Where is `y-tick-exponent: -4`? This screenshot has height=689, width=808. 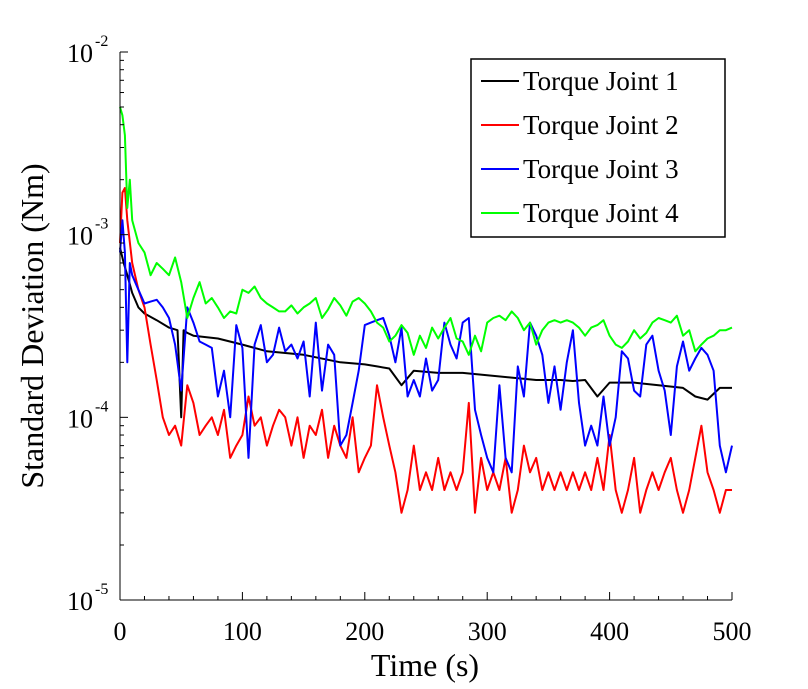
y-tick-exponent: -4 is located at coordinates (101, 406).